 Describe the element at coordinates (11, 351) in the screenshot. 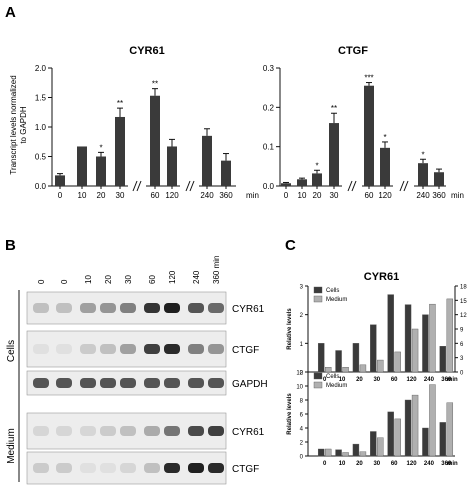

I see `cells-group-label: Cells` at that location.